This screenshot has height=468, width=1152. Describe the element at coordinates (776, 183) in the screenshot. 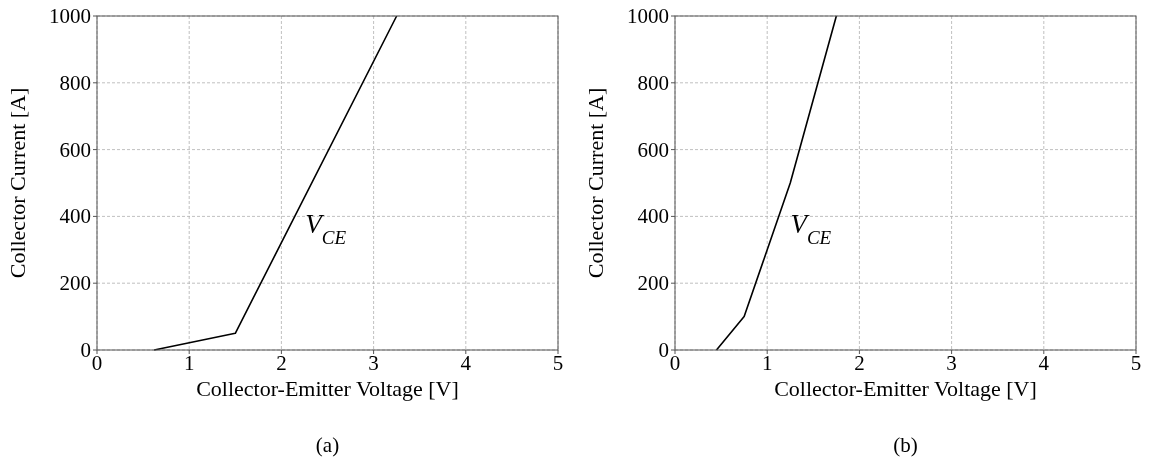

I see `line-series` at that location.